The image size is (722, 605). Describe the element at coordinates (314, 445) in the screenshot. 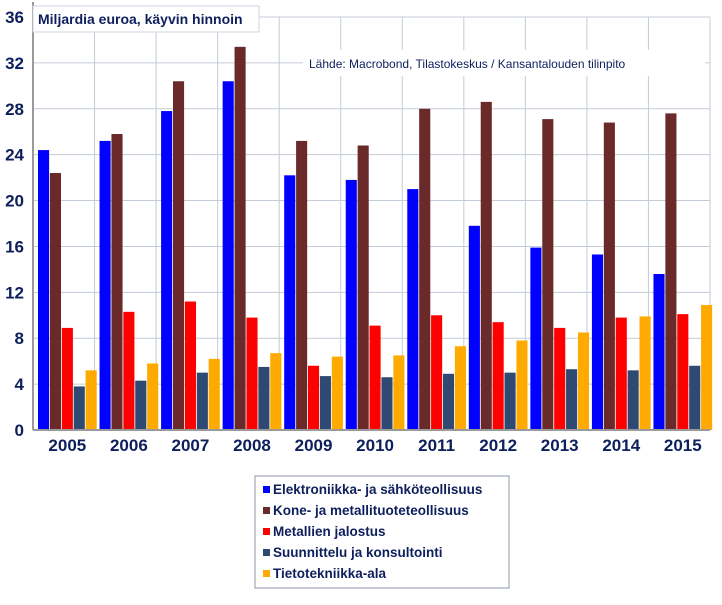

I see `x-tick-label: 2009` at that location.